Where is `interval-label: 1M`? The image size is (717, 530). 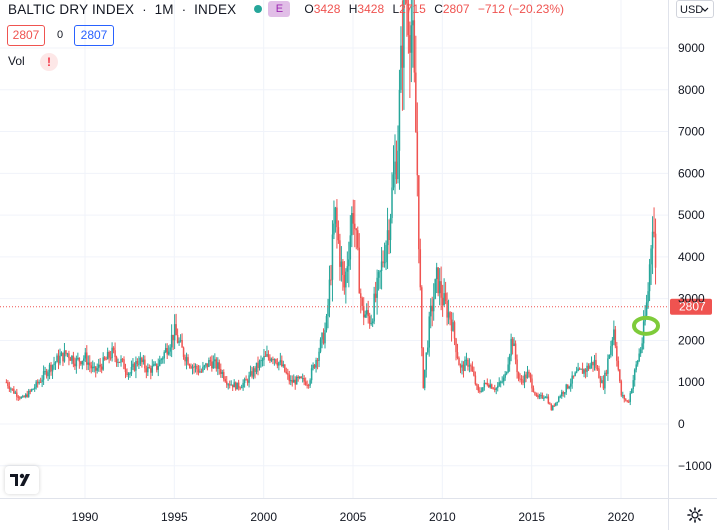 interval-label: 1M is located at coordinates (164, 9).